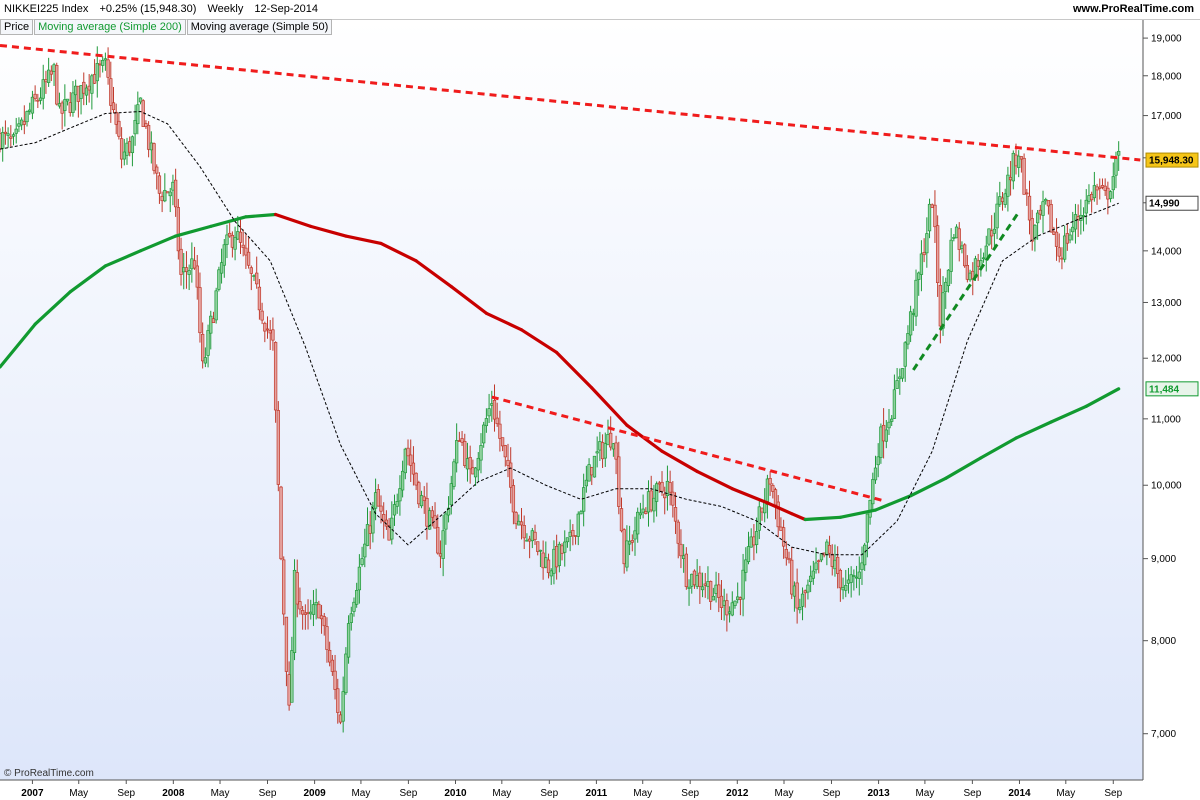 This screenshot has width=1200, height=800. I want to click on x-axis-panel, so click(571, 790).